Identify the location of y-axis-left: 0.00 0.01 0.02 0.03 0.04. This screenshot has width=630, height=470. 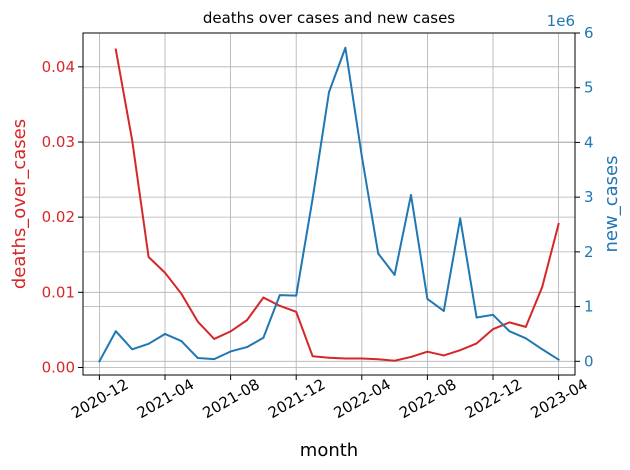
(62, 217).